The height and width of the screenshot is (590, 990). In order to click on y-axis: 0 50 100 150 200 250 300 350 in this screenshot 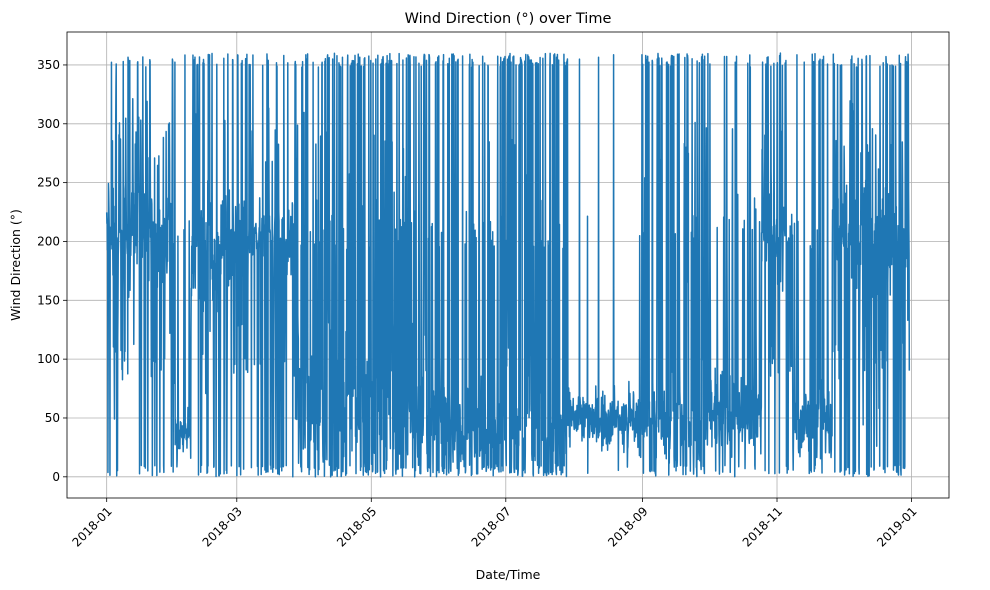, I will do `click(52, 271)`.